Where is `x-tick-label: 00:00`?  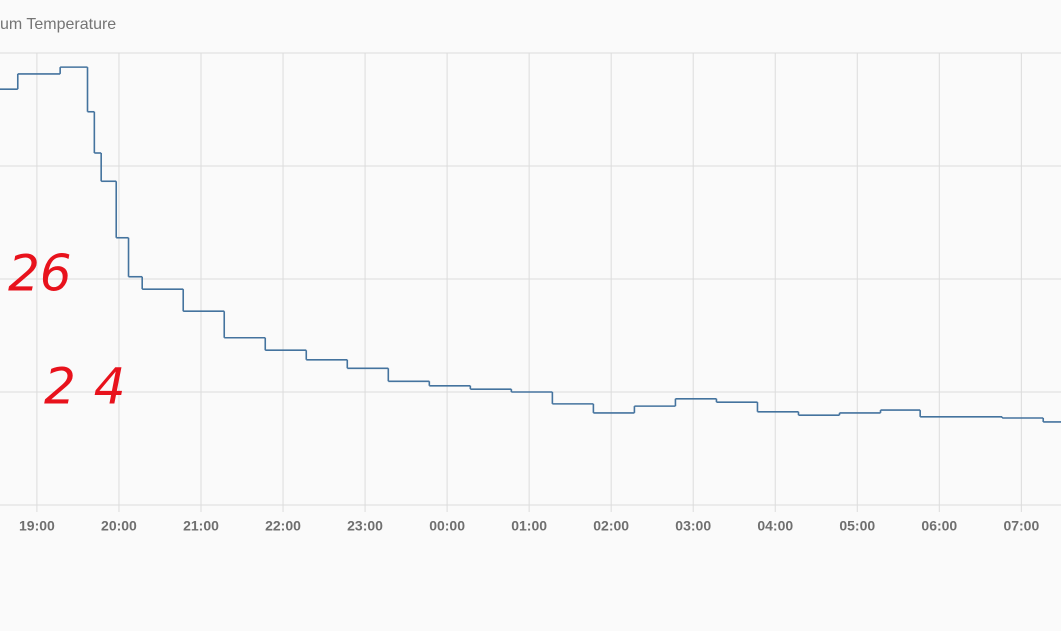
x-tick-label: 00:00 is located at coordinates (447, 526).